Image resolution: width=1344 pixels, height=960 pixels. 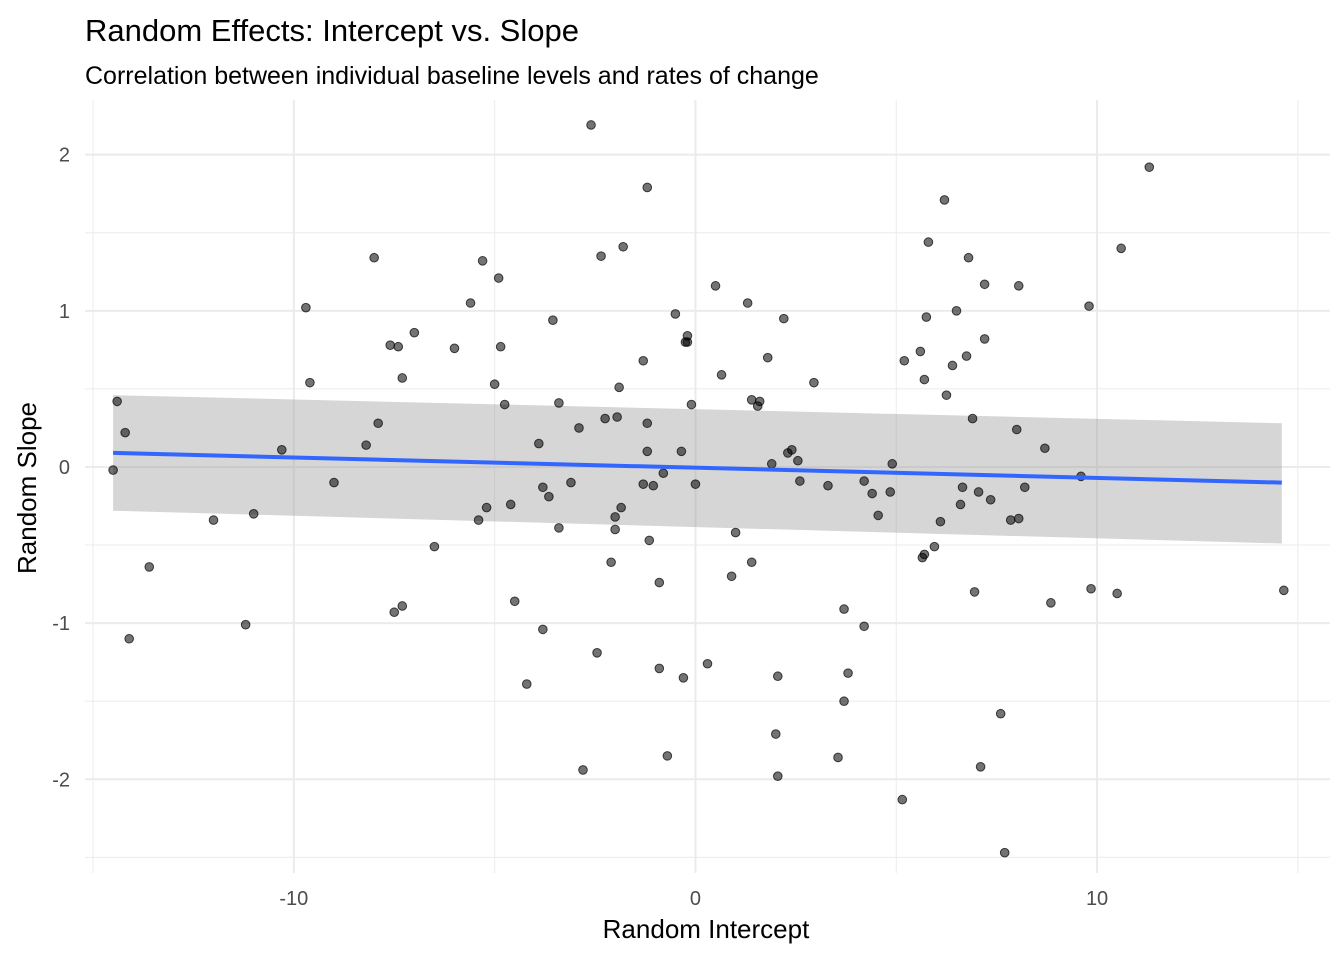 What do you see at coordinates (1097, 899) in the screenshot?
I see `x-tick-label: 10` at bounding box center [1097, 899].